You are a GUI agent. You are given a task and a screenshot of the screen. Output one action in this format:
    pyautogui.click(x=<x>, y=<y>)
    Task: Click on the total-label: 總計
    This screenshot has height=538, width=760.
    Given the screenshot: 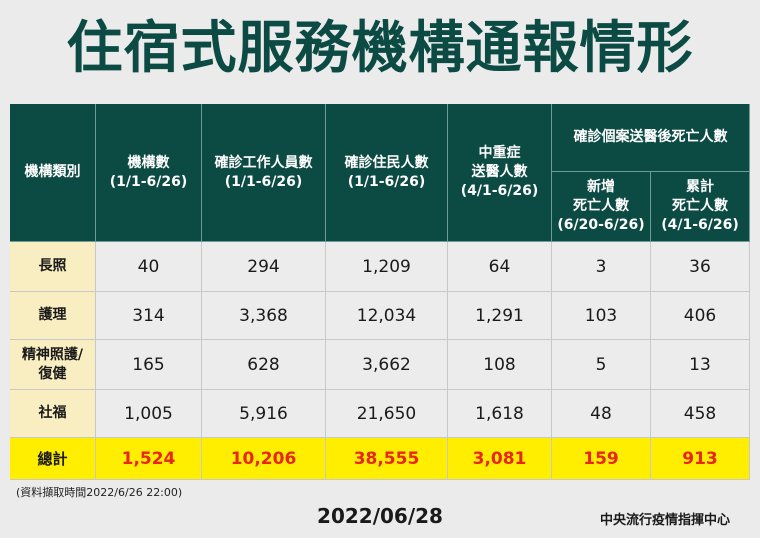 What is the action you would take?
    pyautogui.click(x=53, y=459)
    